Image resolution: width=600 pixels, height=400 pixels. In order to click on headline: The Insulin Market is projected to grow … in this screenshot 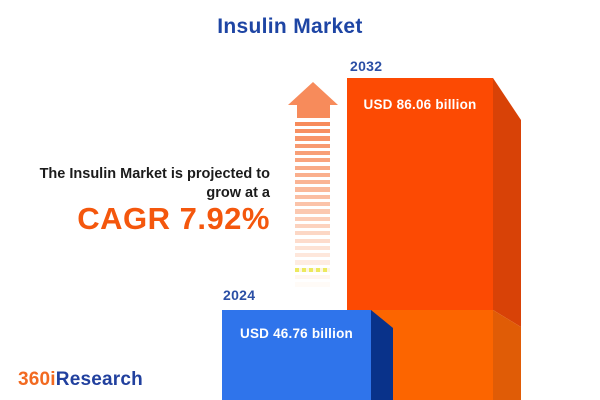, I will do `click(155, 184)`.